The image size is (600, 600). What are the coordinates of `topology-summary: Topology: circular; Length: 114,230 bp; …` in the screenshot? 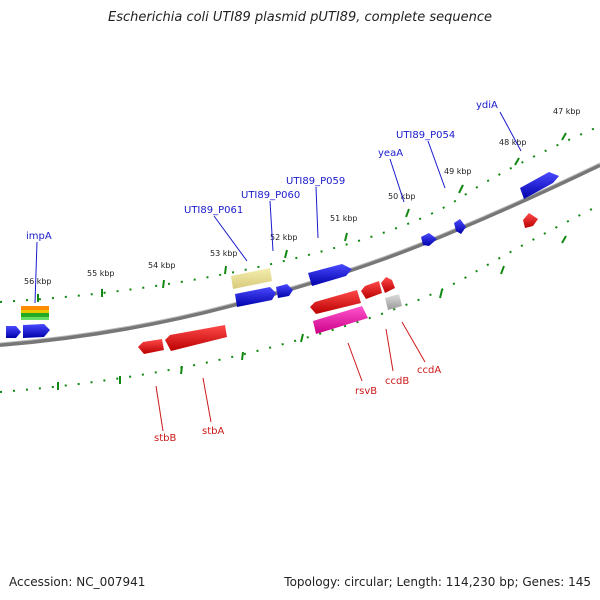 It's located at (437, 582).